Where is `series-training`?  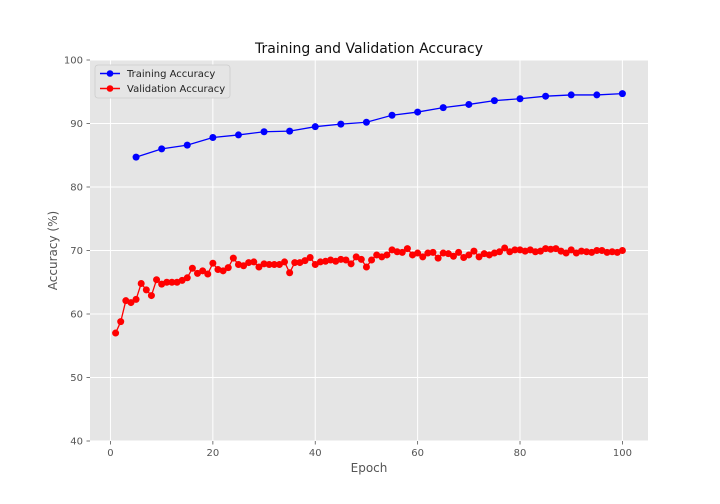
series-training is located at coordinates (379, 125).